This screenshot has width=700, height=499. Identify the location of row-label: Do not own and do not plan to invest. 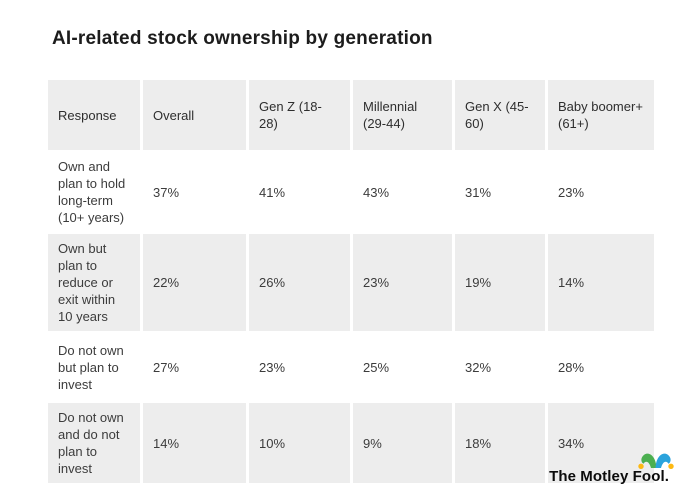
(94, 443).